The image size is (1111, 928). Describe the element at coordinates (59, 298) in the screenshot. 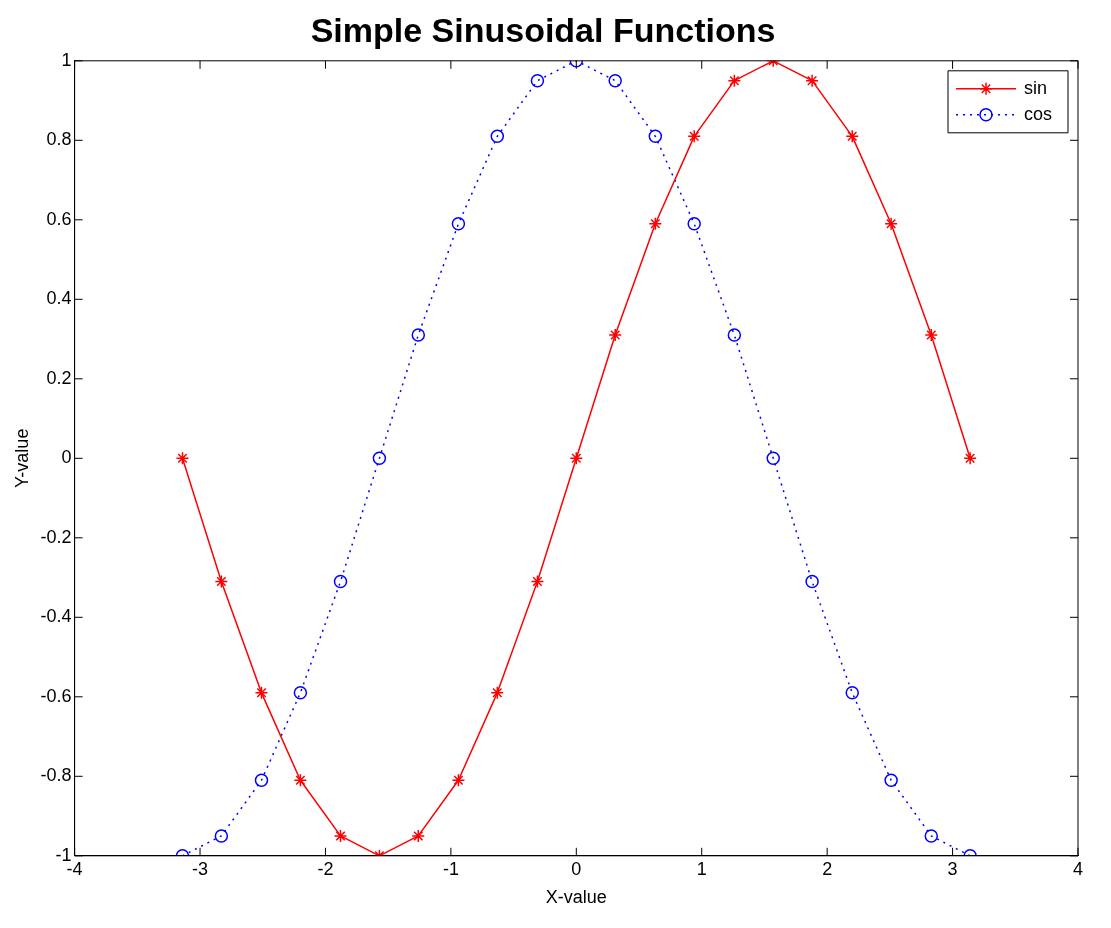

I see `y-tick-label: 0.4` at that location.